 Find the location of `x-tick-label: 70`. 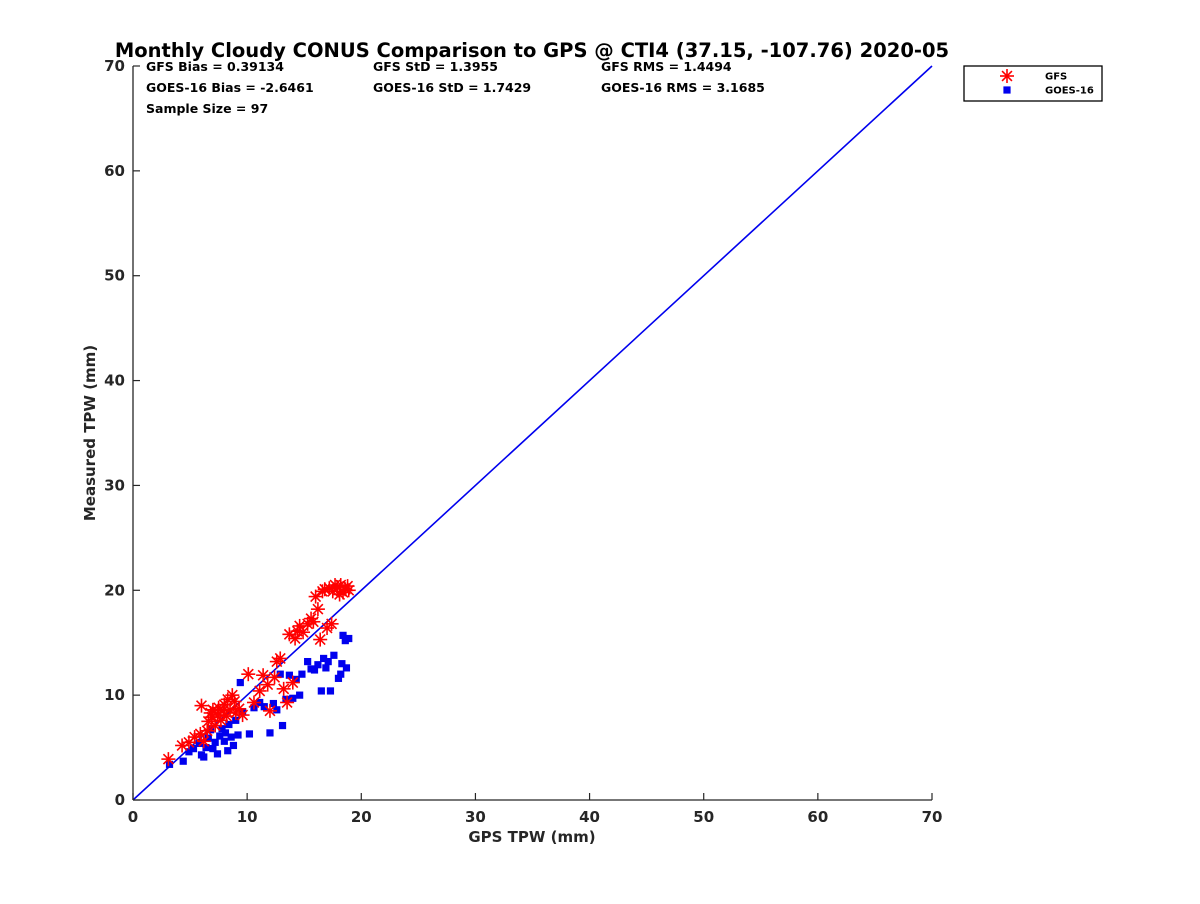

x-tick-label: 70 is located at coordinates (932, 817).